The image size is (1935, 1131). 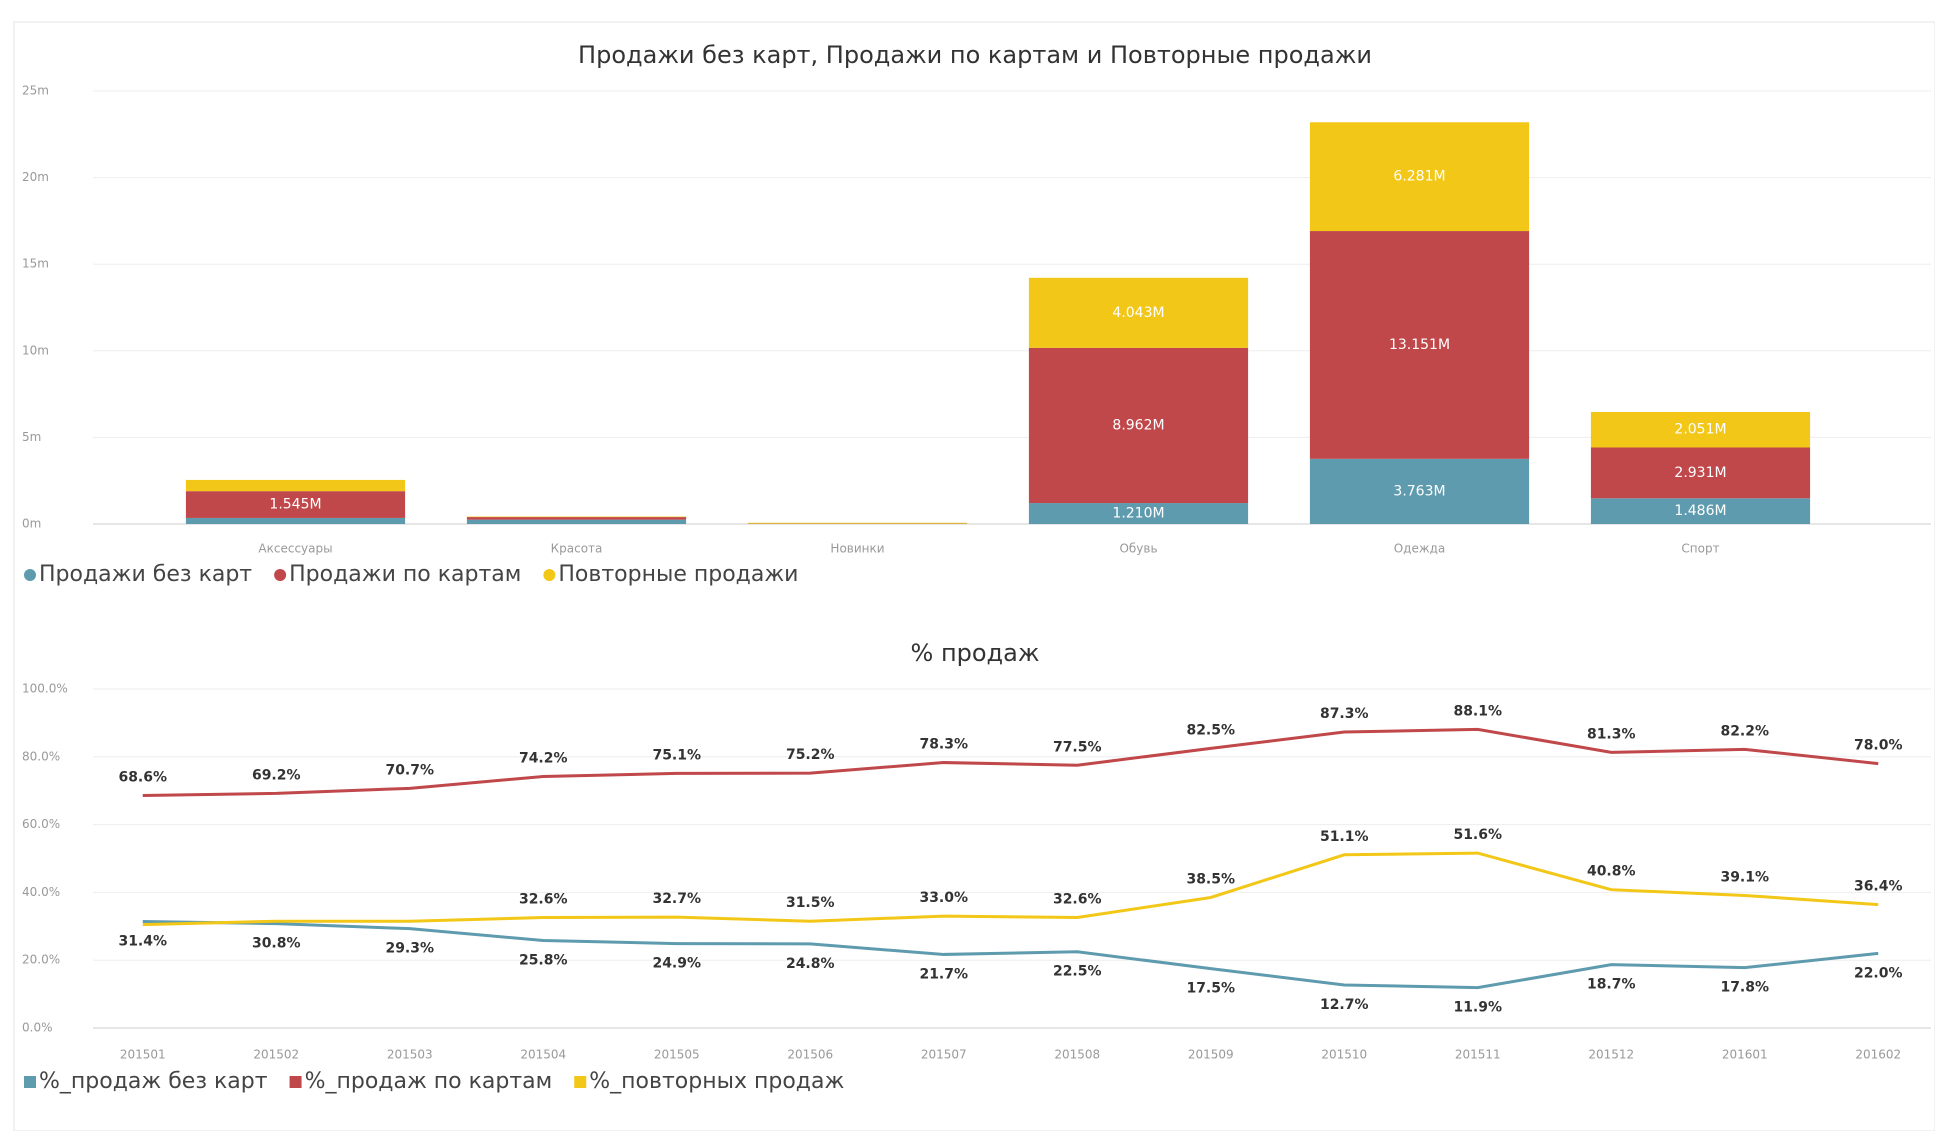 I want to click on data-label: 2.931M, so click(x=1700, y=473).